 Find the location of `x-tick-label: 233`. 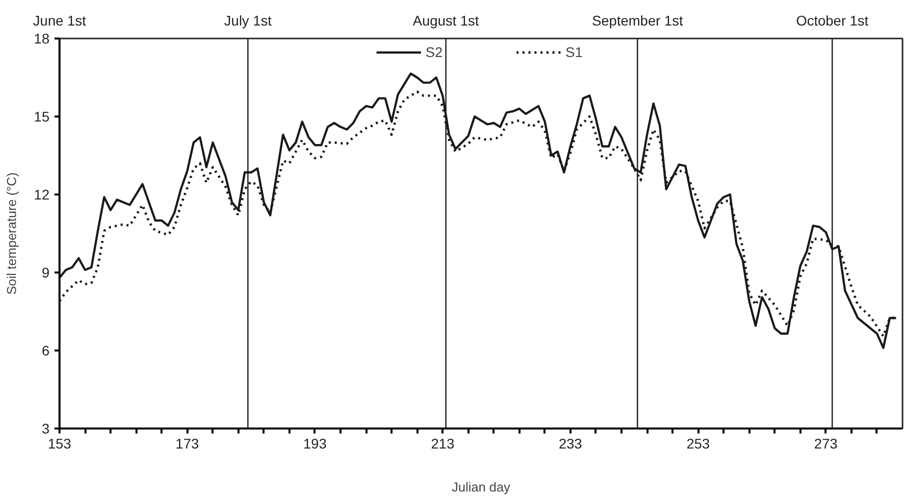

x-tick-label: 233 is located at coordinates (570, 444).